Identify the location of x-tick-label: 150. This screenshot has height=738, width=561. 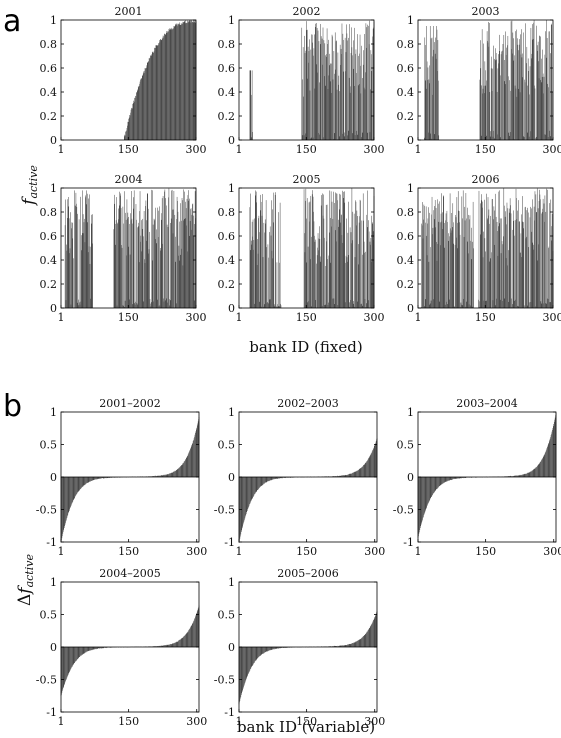
(128, 551).